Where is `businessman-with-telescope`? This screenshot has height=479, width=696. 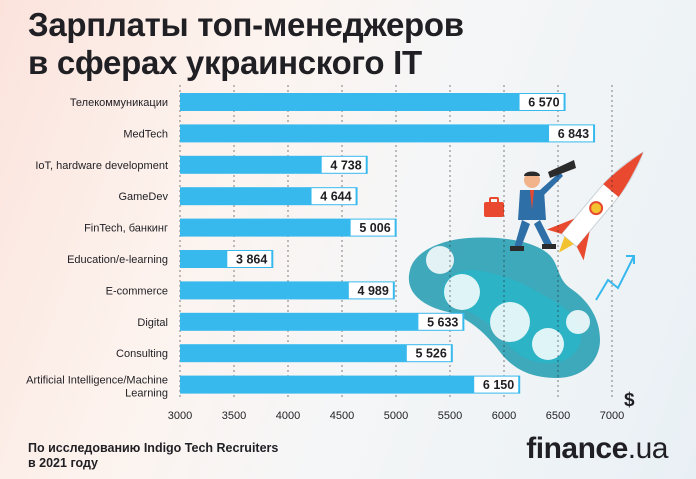
businessman-with-telescope is located at coordinates (543, 205).